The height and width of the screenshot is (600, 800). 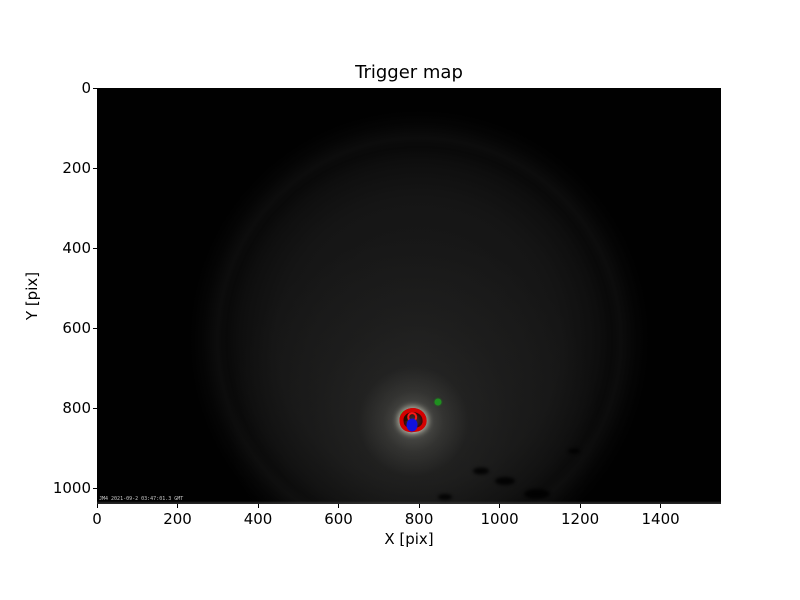 What do you see at coordinates (258, 519) in the screenshot?
I see `x-tick-label: 400` at bounding box center [258, 519].